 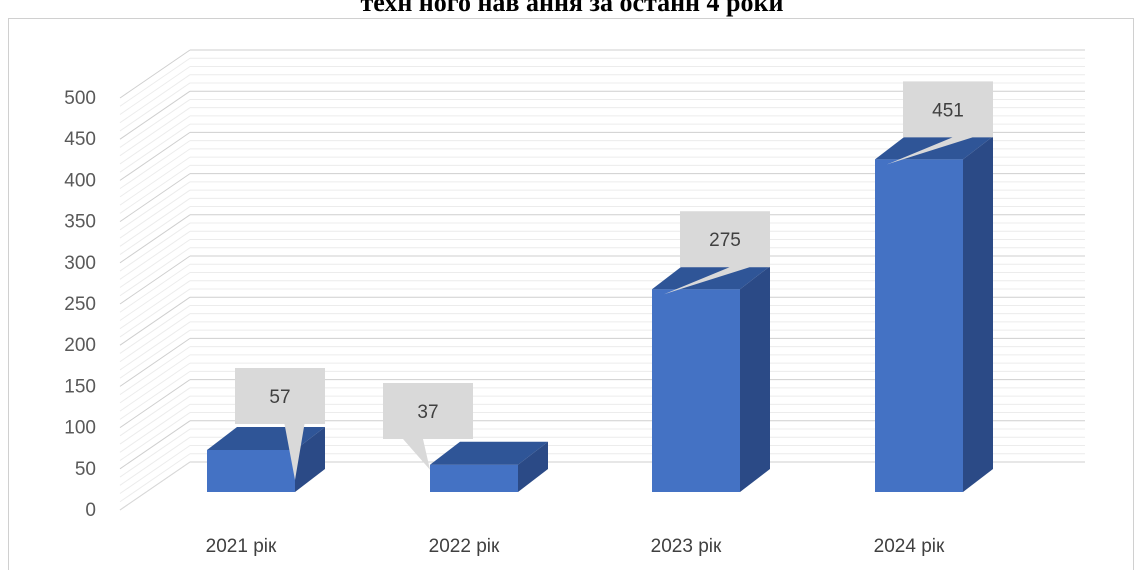 I want to click on y-tick-label: 400, so click(x=80, y=180).